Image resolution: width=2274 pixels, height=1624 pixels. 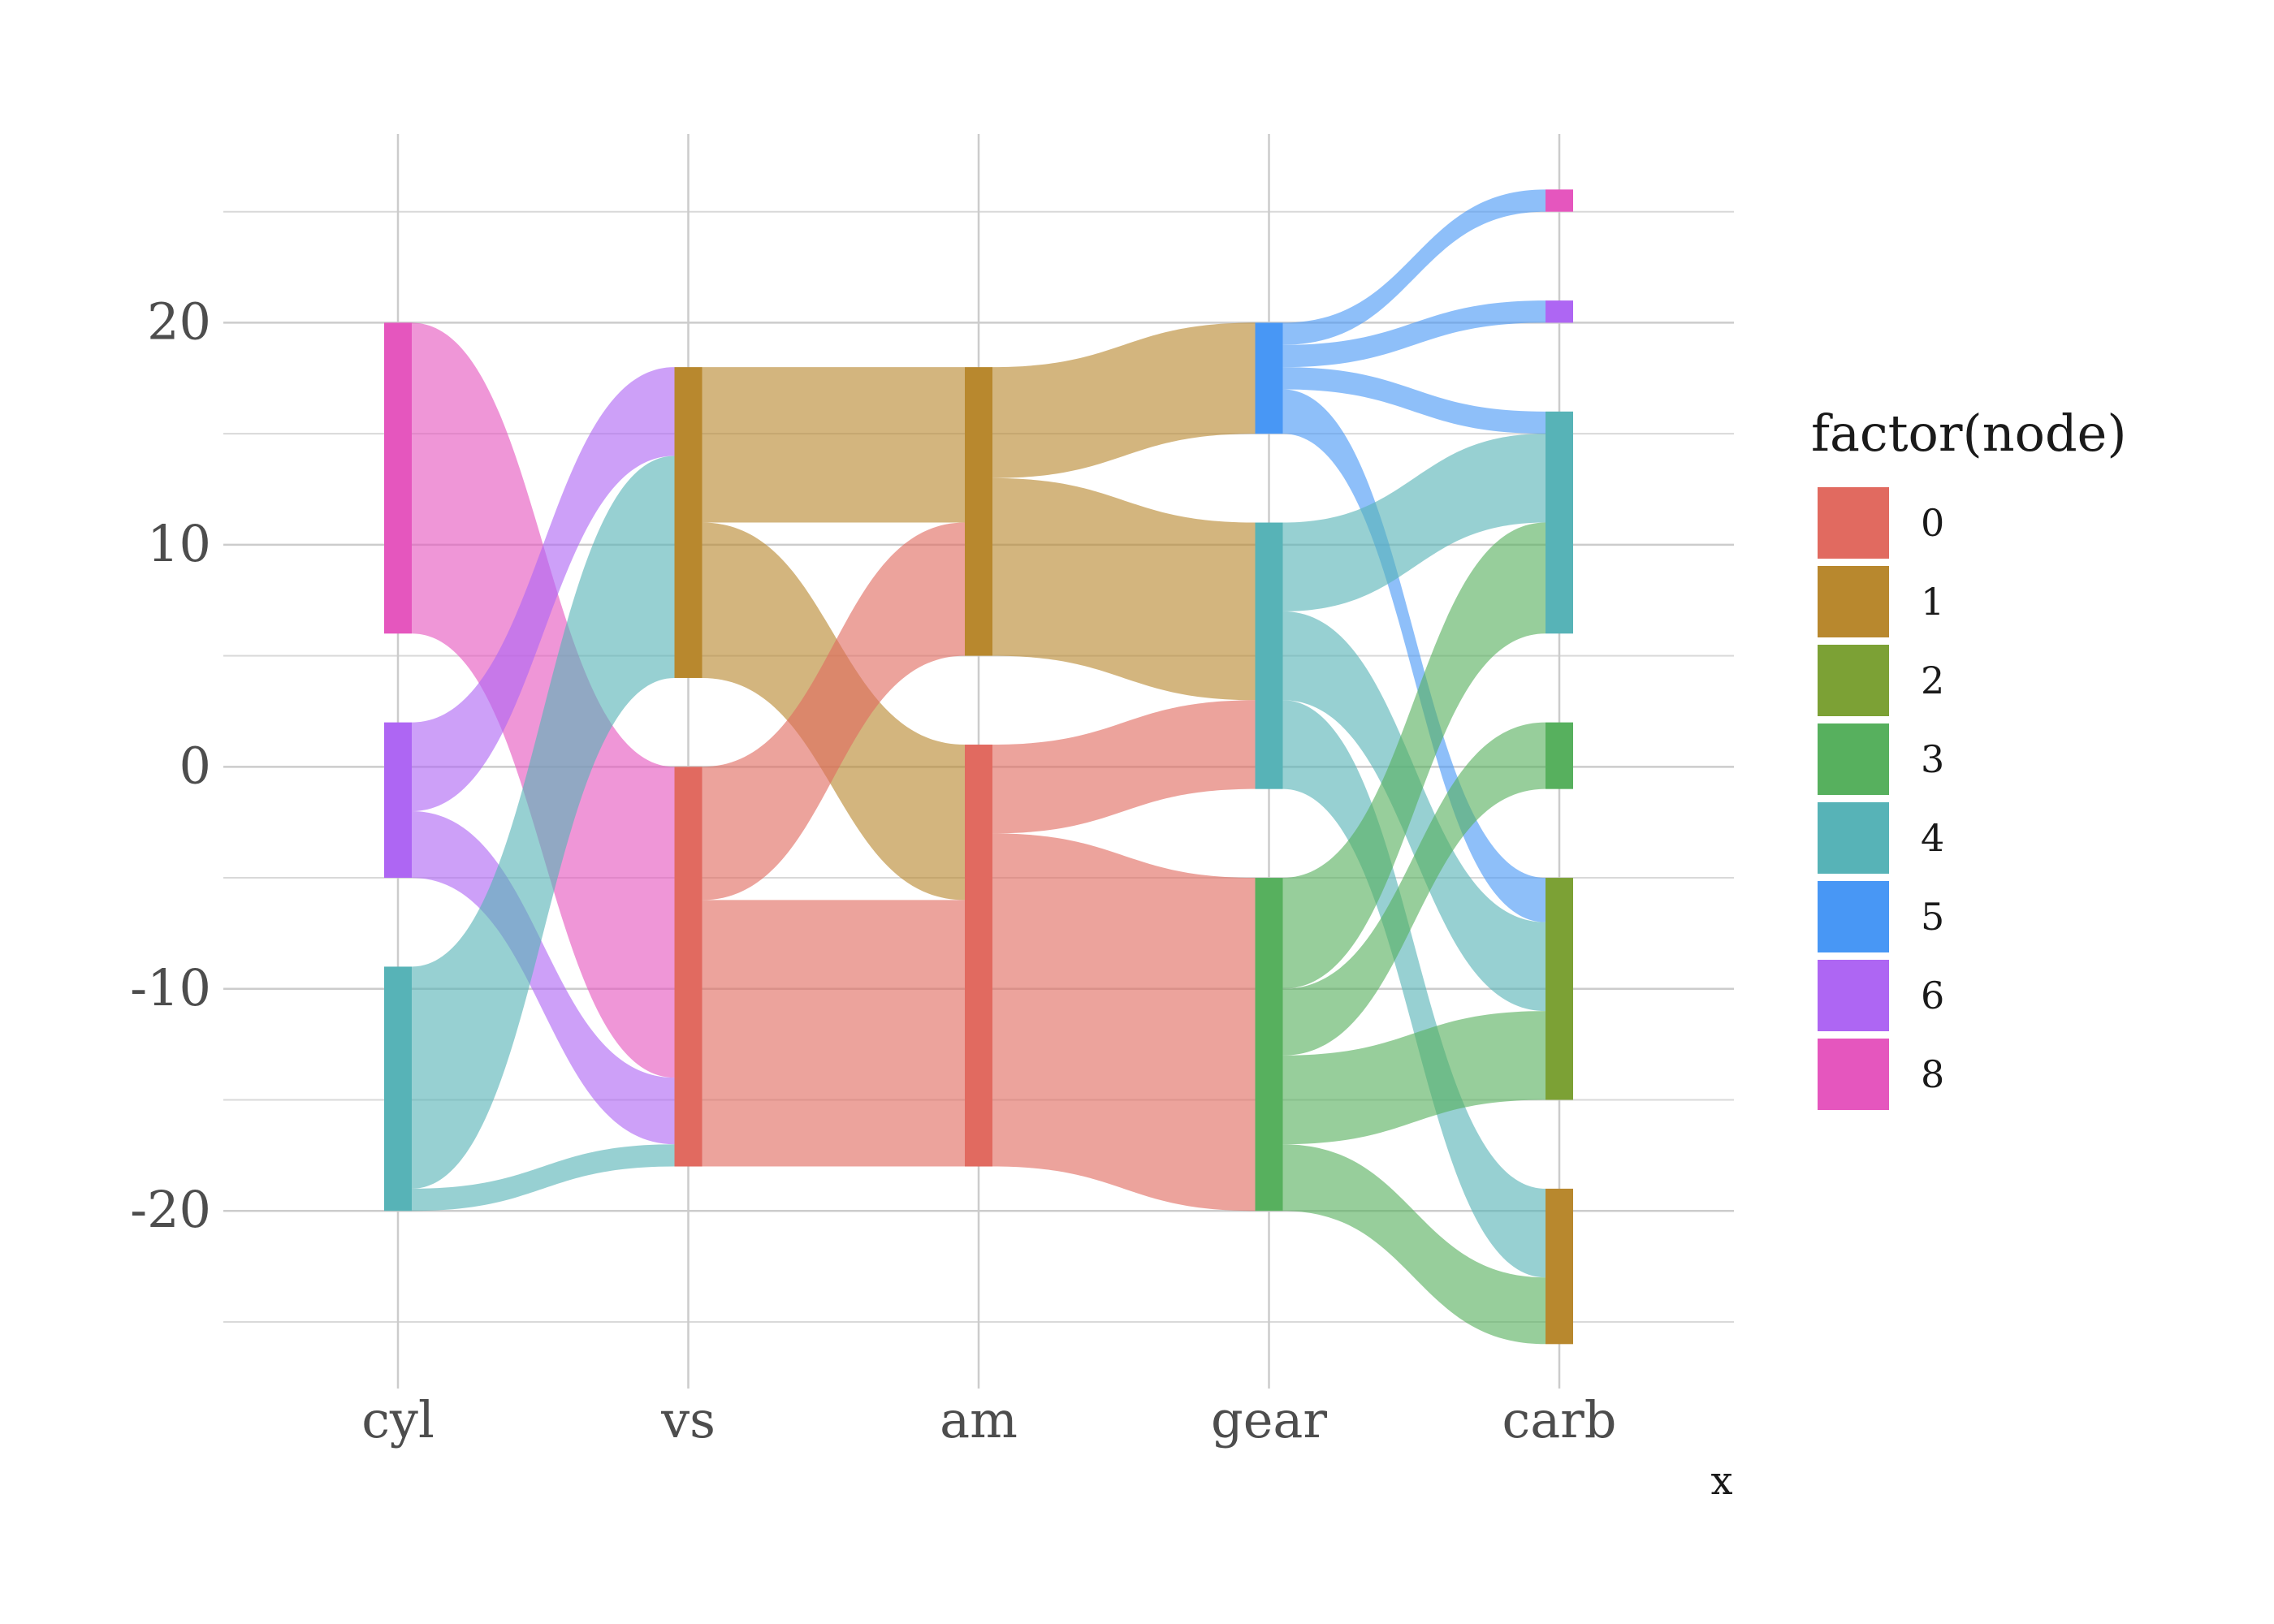 I want to click on y-tick-label: 10, so click(x=179, y=543).